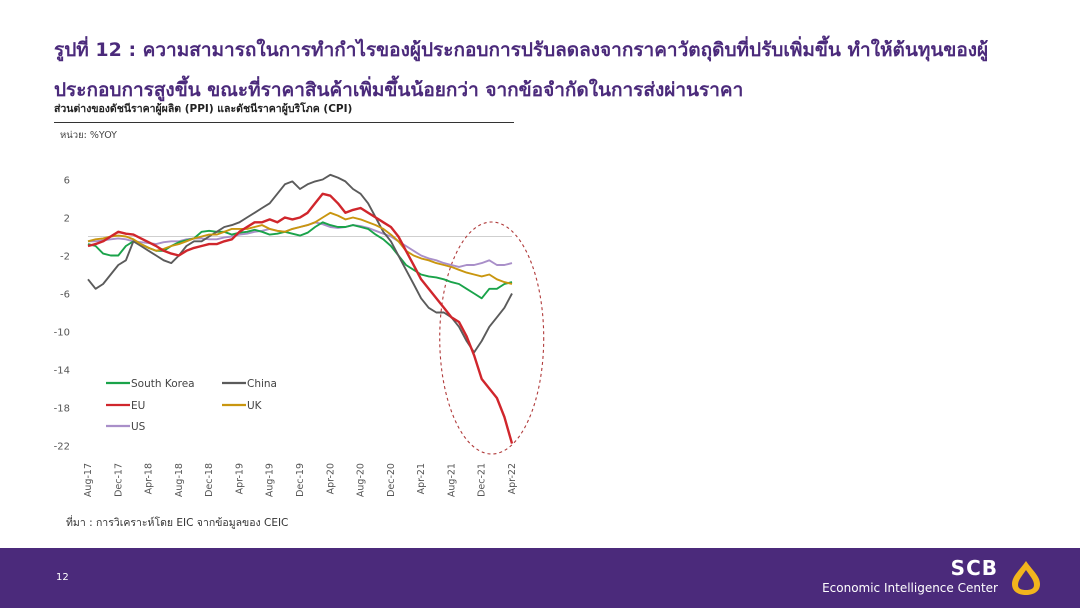 Image resolution: width=1080 pixels, height=608 pixels. Describe the element at coordinates (330, 478) in the screenshot. I see `x-tick-label: Apr-20` at that location.